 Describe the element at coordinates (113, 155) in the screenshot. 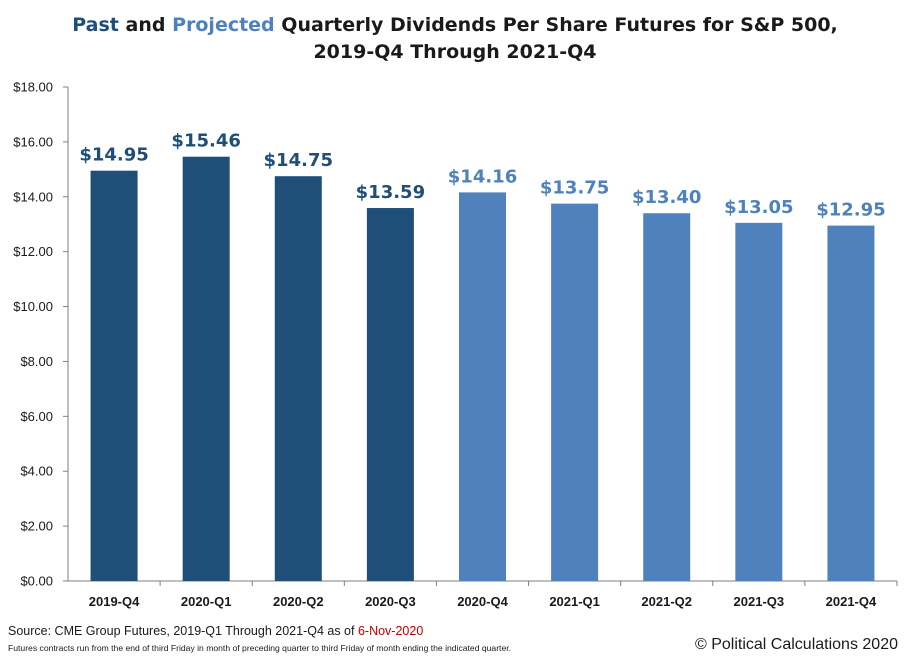

I see `data-label: $14.95` at that location.